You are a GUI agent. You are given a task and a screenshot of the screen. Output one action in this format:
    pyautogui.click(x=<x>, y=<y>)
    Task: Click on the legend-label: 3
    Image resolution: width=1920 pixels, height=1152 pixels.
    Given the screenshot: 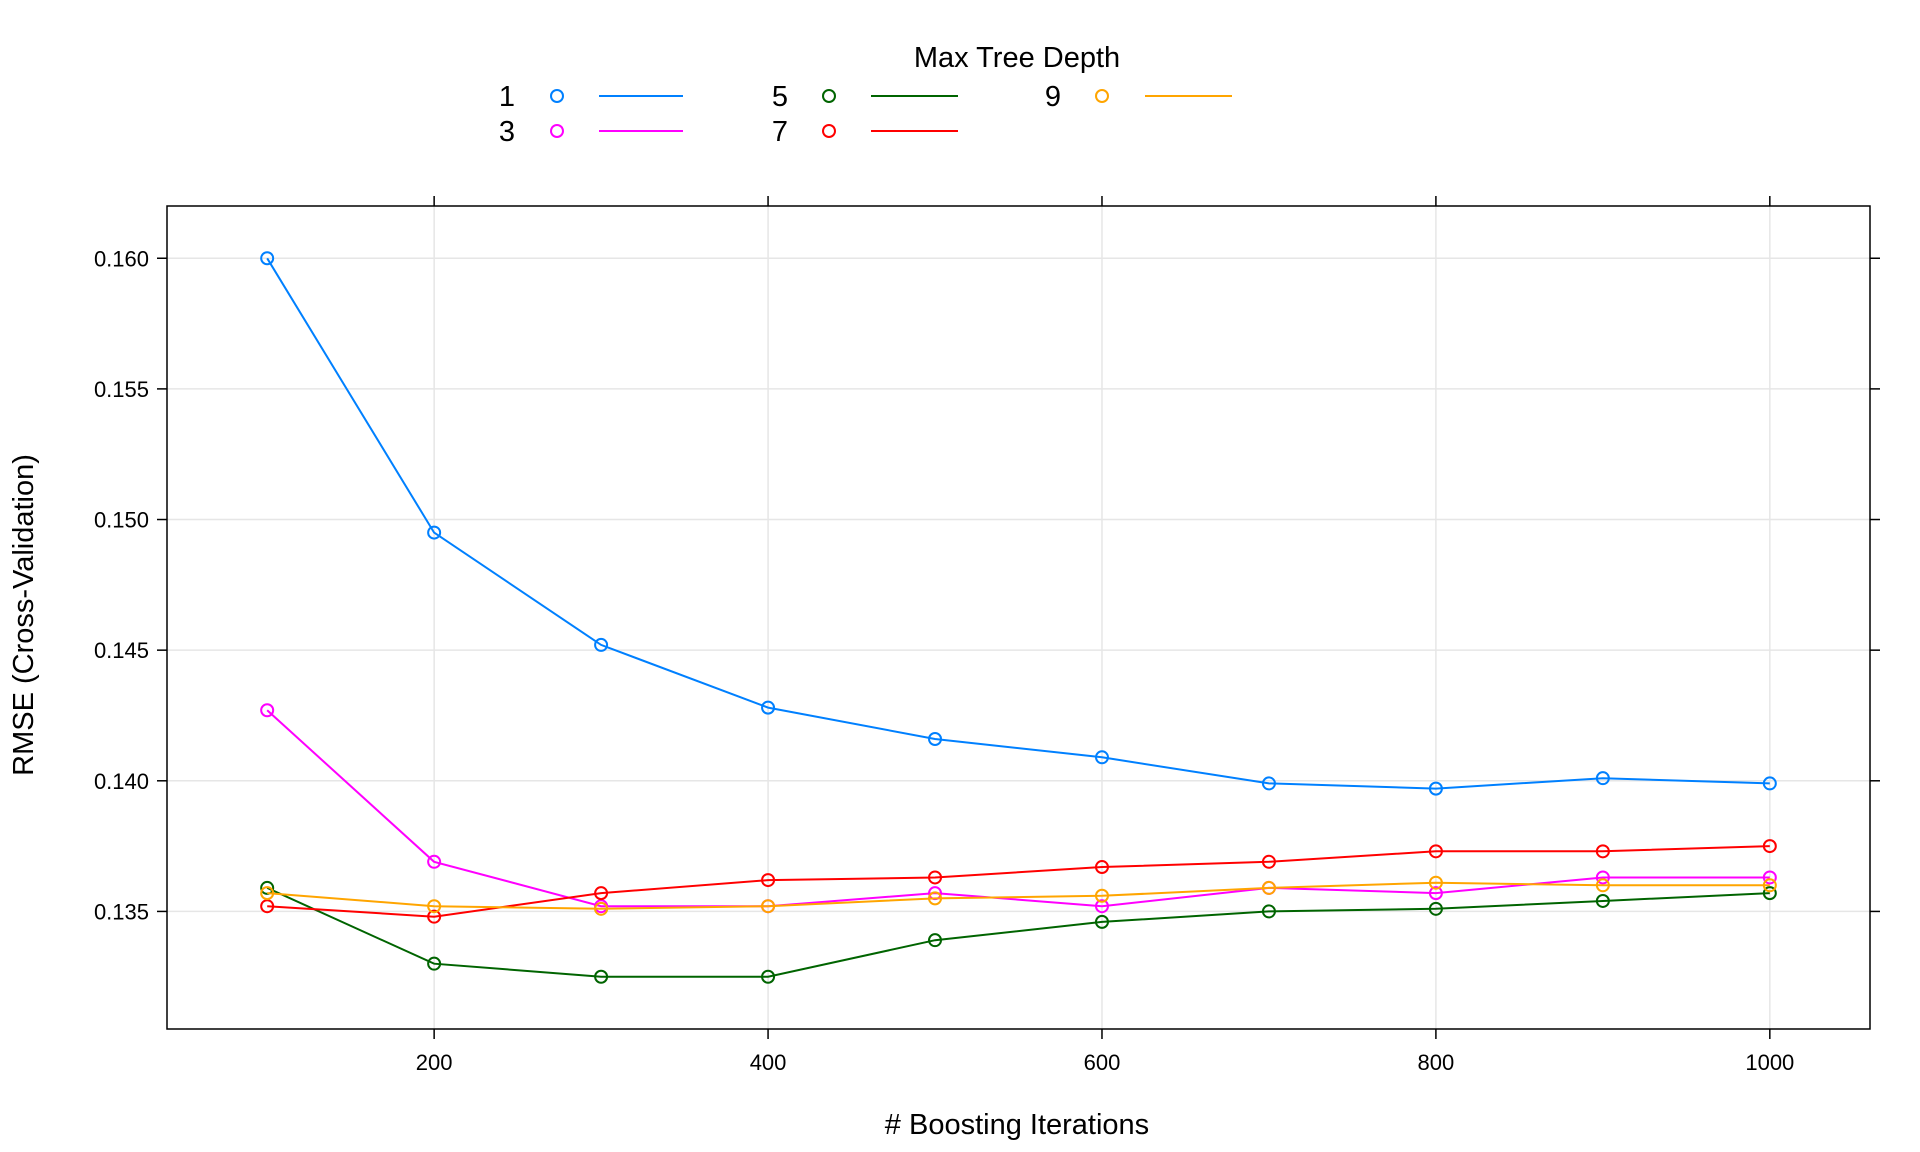 What is the action you would take?
    pyautogui.click(x=507, y=132)
    